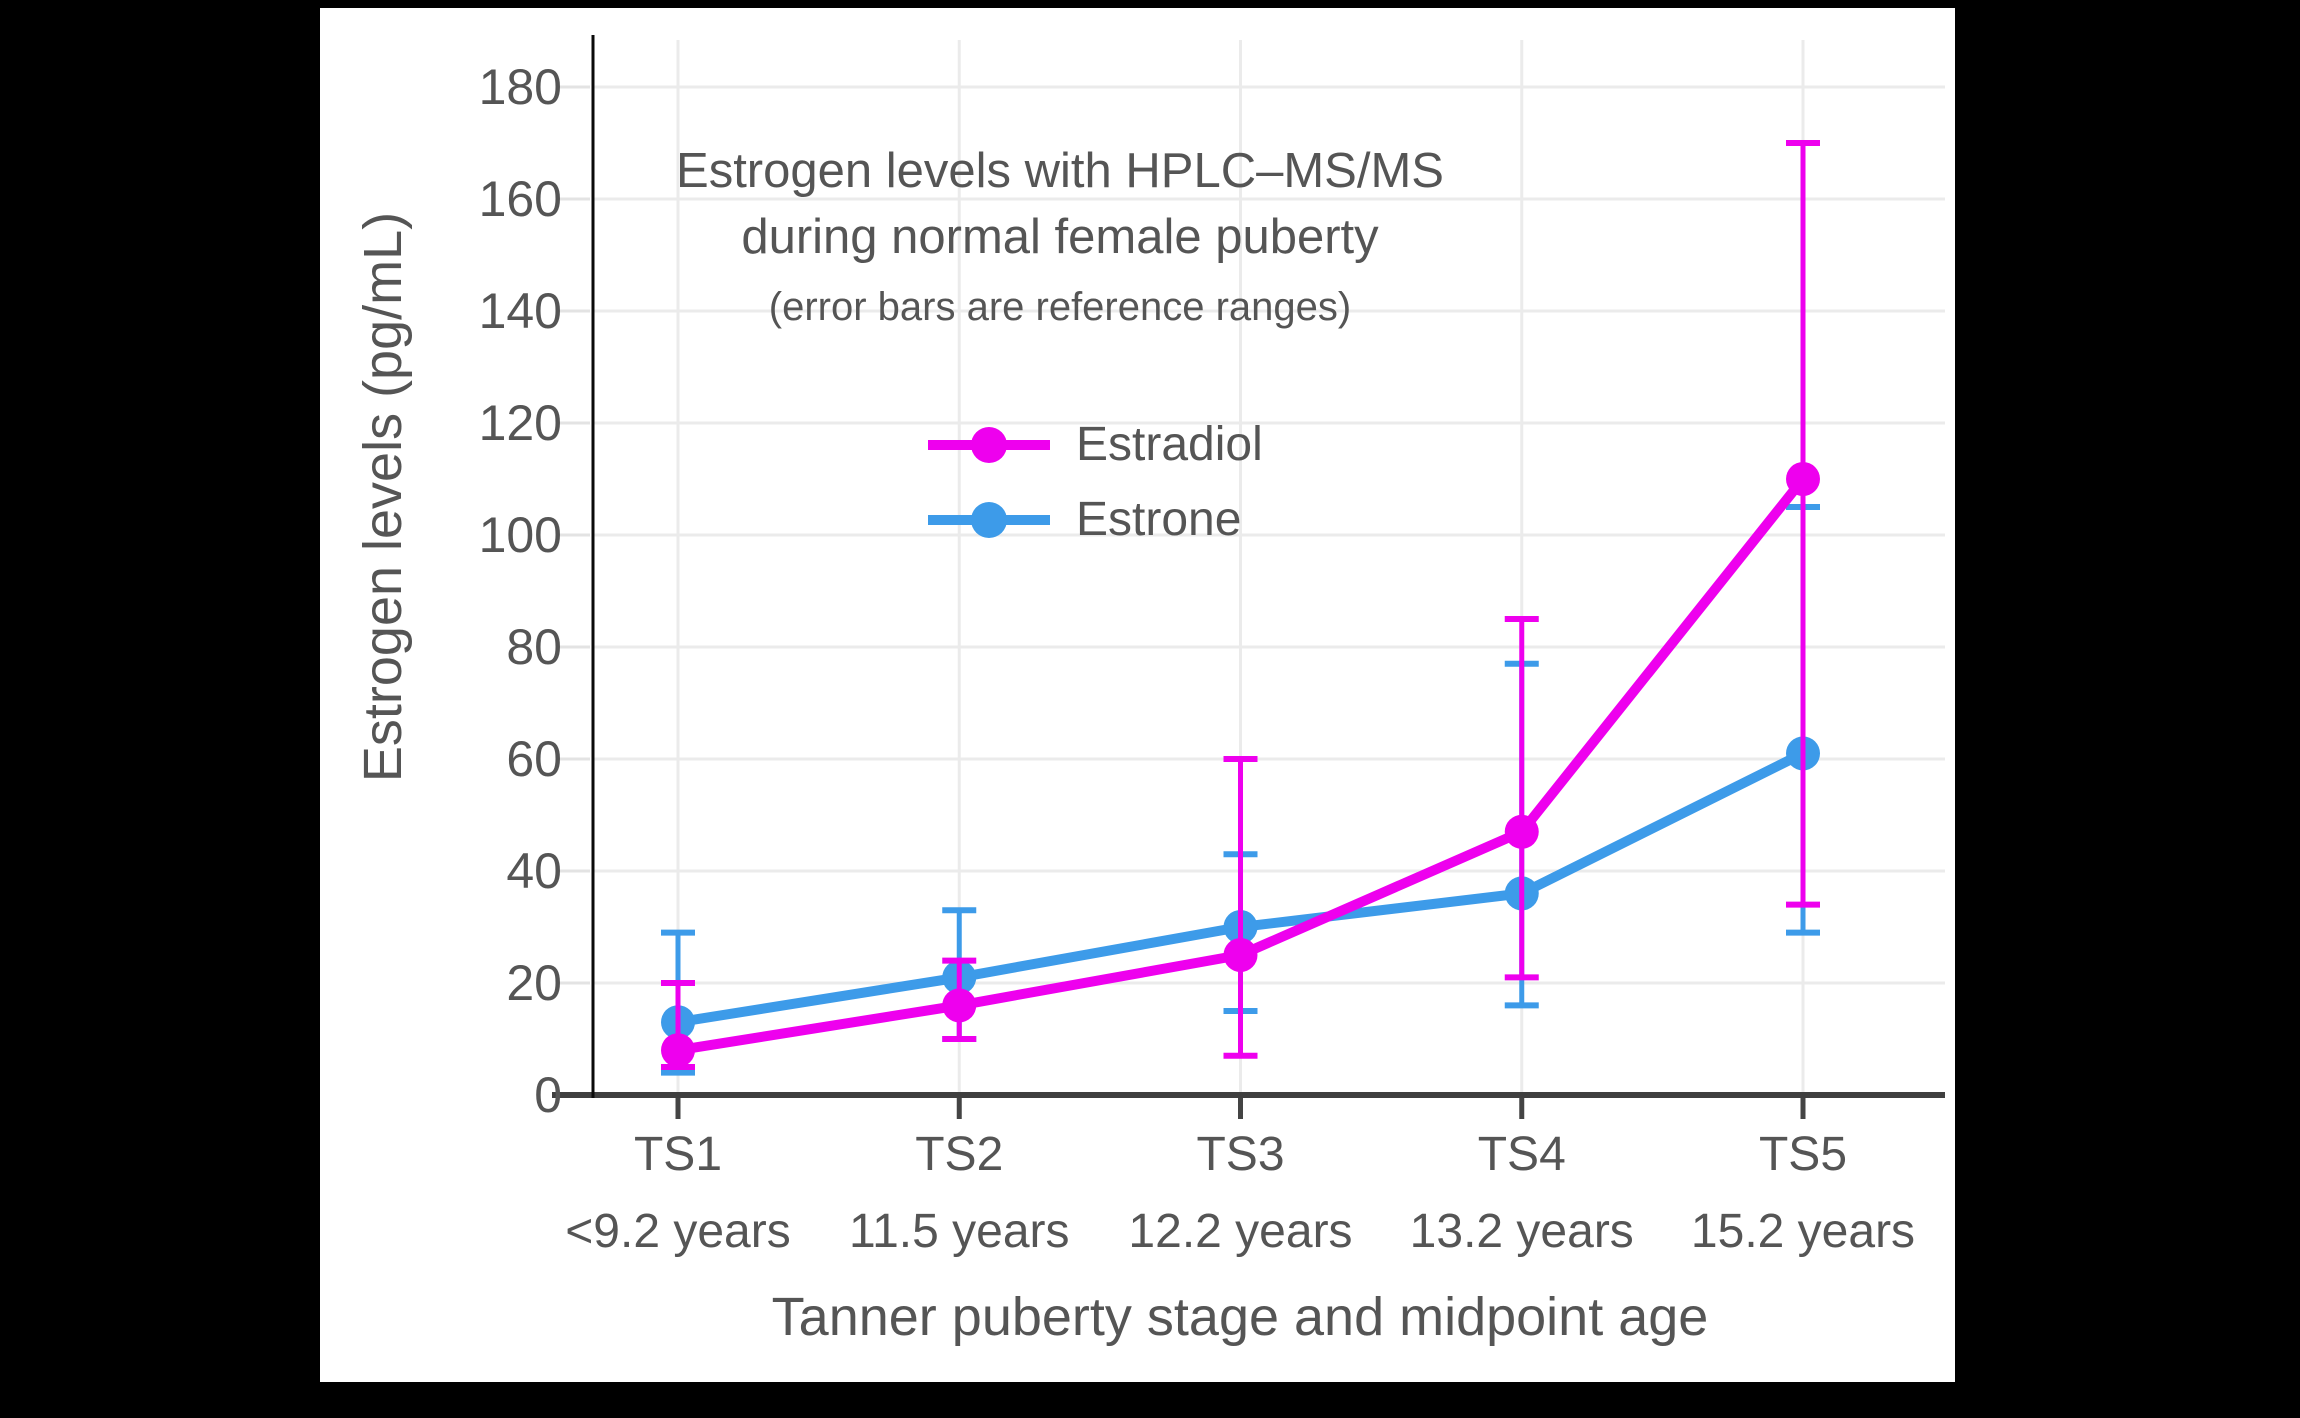 This screenshot has width=2300, height=1418. Describe the element at coordinates (1240, 1317) in the screenshot. I see `x-axis-title: Tanner puberty stage and midpoint age` at that location.